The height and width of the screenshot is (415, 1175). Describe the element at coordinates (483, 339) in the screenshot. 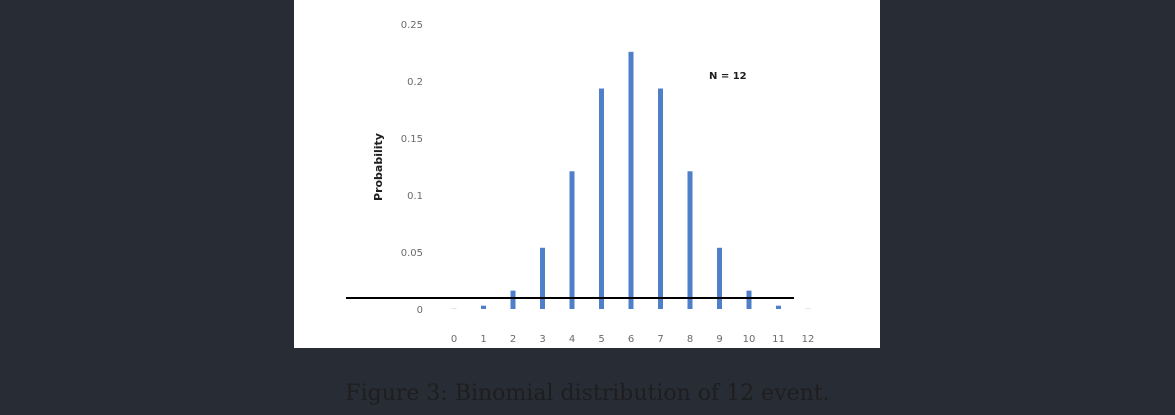

I see `x-tick-label: 1` at that location.